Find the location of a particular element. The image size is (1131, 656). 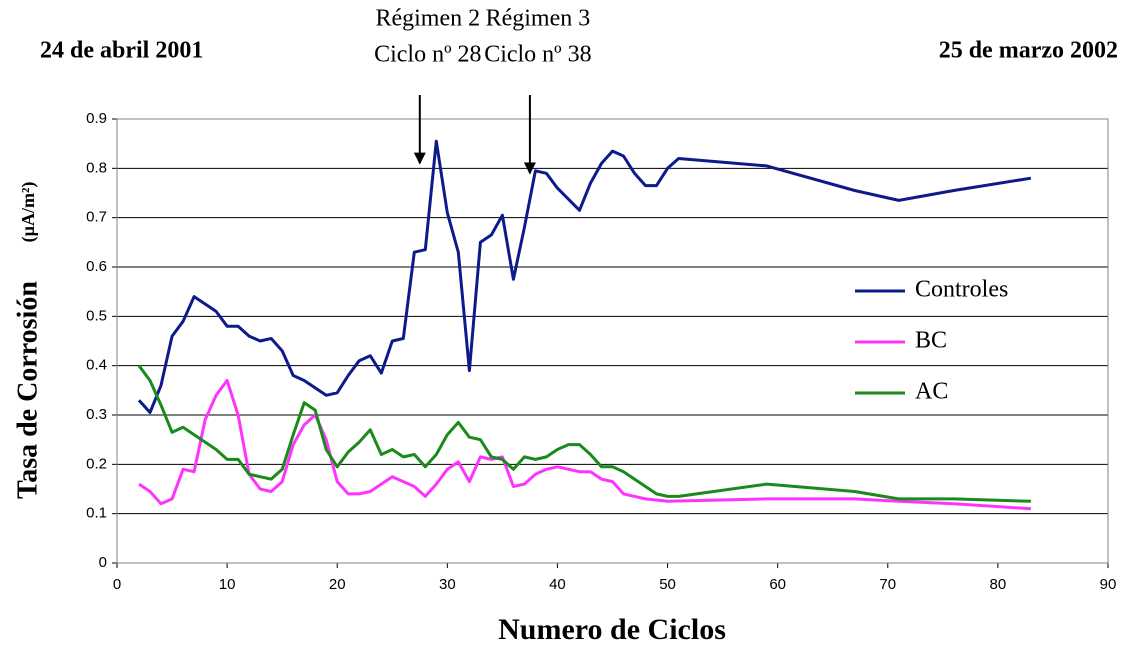

x-tick-label: 30 is located at coordinates (447, 584).